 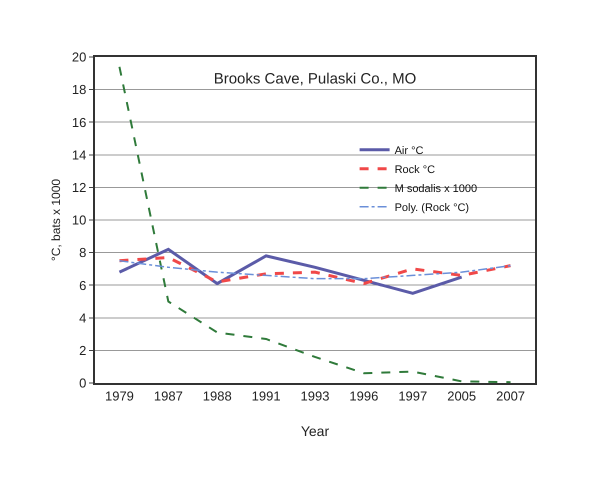 I want to click on legend-label: Air °C, so click(x=409, y=151).